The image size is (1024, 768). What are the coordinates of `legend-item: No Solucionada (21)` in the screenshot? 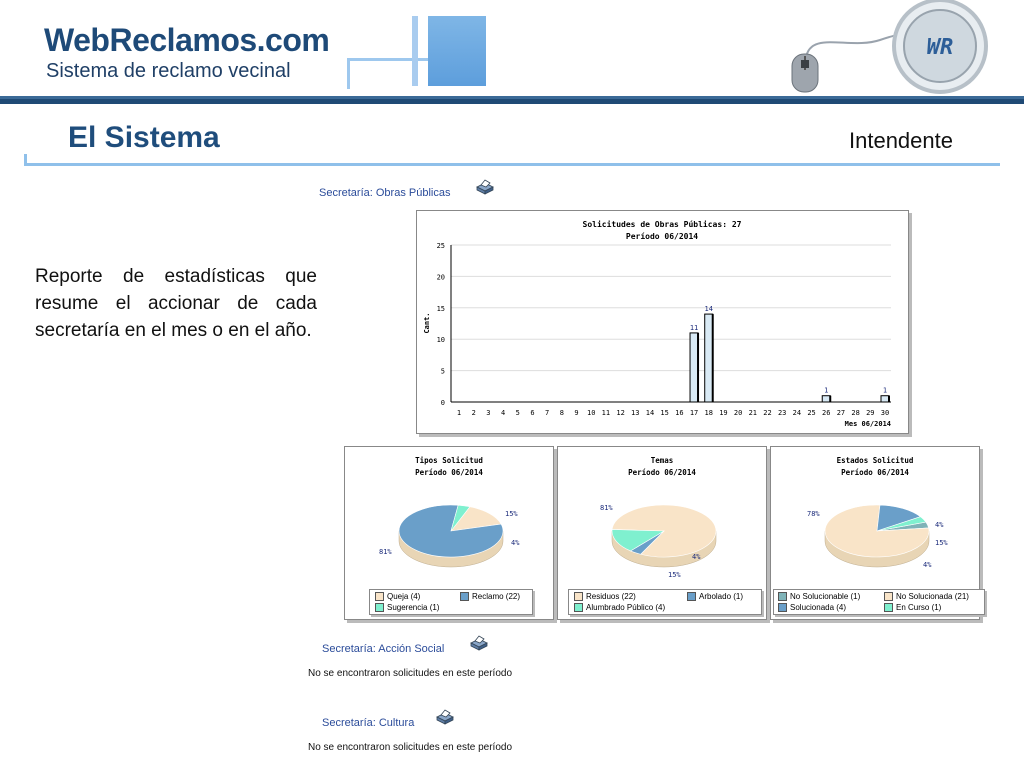 It's located at (926, 596).